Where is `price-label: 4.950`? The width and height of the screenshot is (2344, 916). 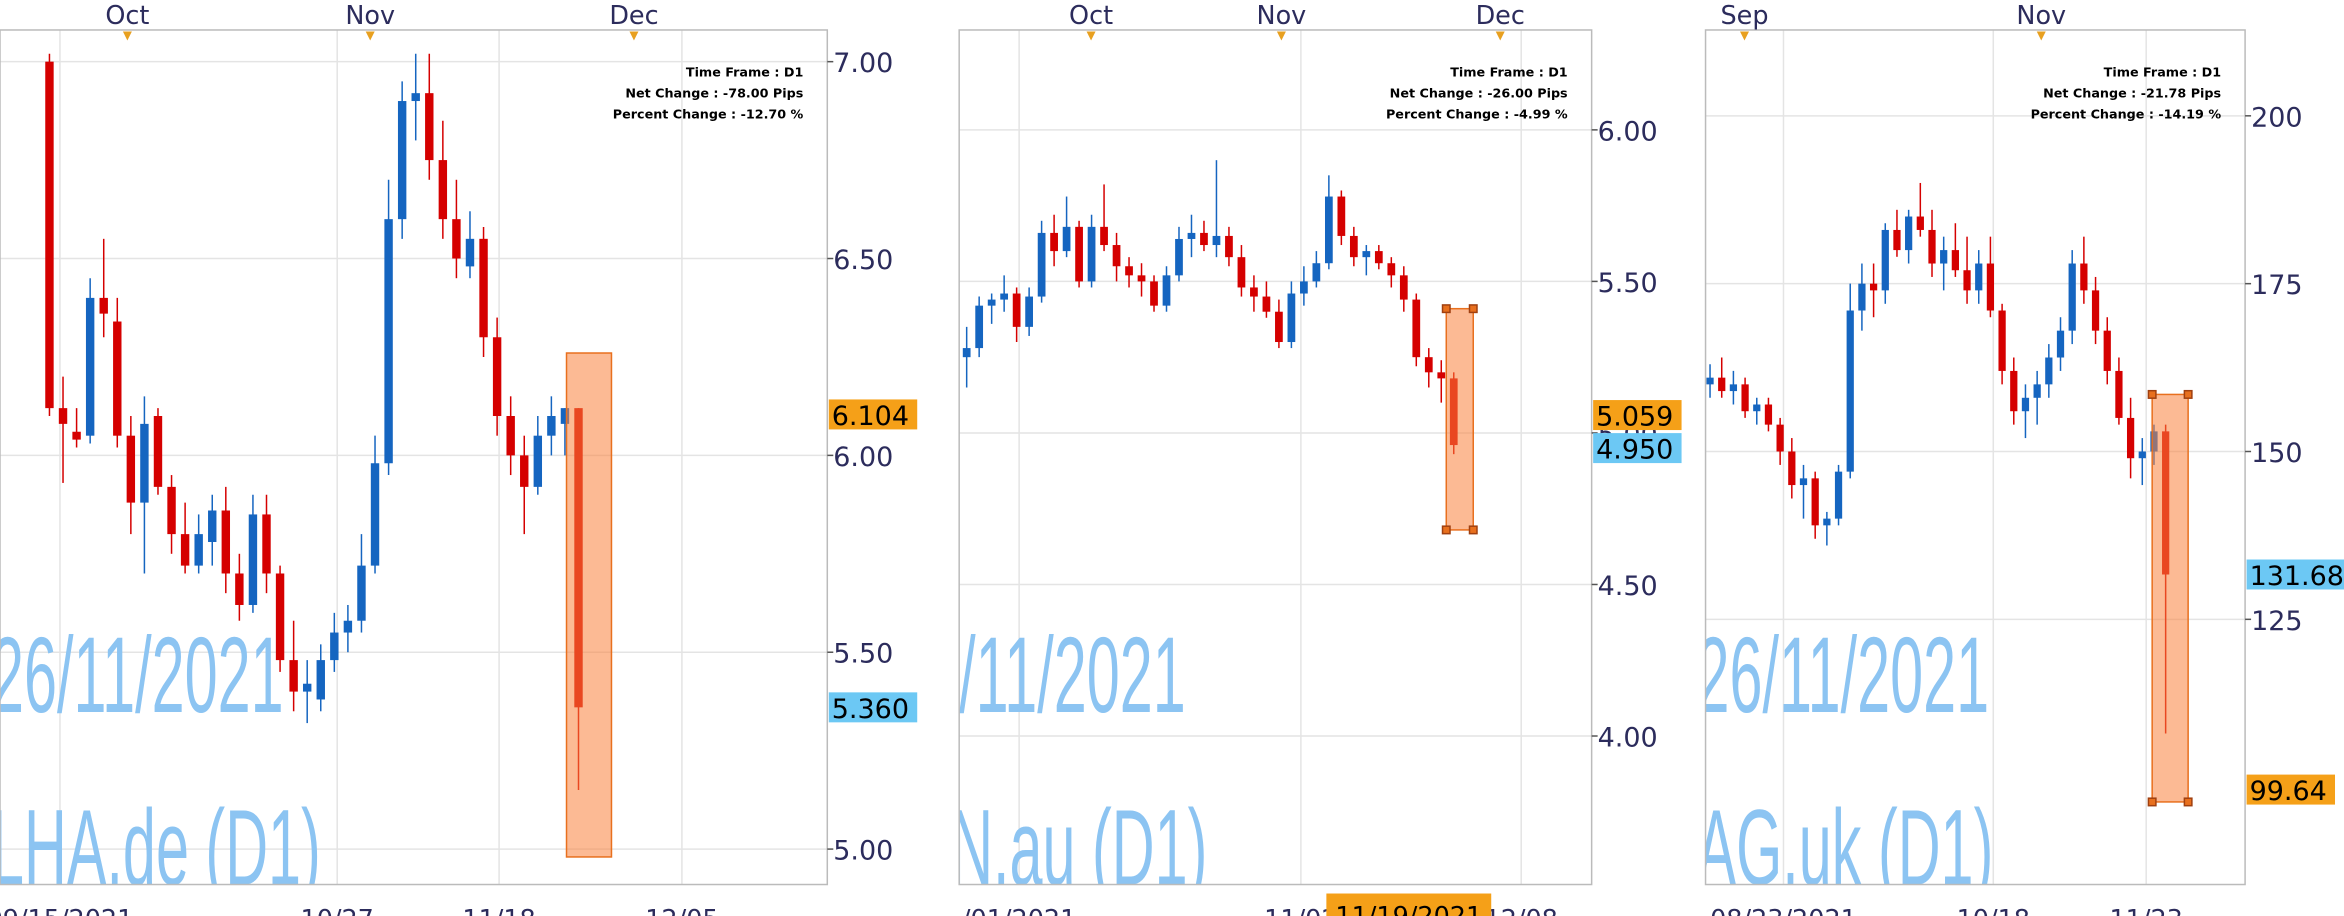 price-label: 4.950 is located at coordinates (1634, 450).